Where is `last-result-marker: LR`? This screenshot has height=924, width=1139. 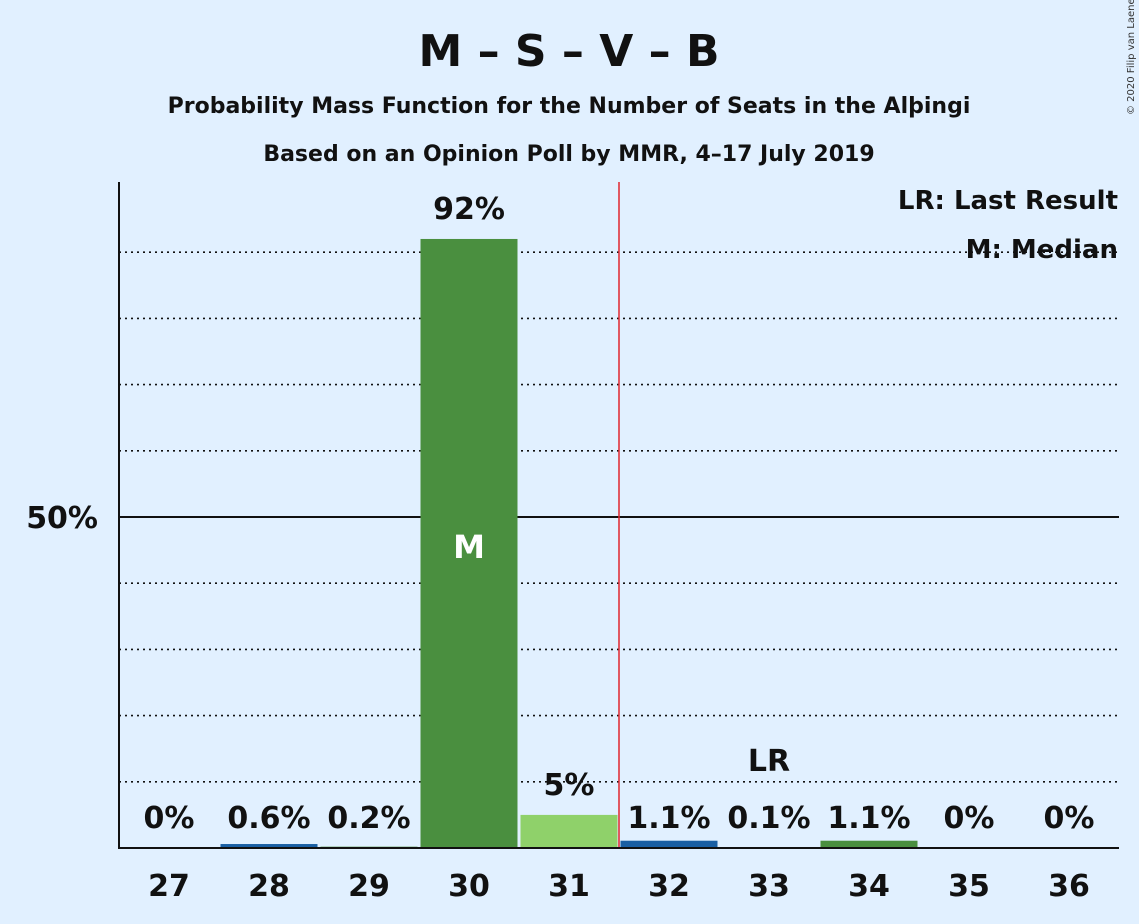 last-result-marker: LR is located at coordinates (769, 761).